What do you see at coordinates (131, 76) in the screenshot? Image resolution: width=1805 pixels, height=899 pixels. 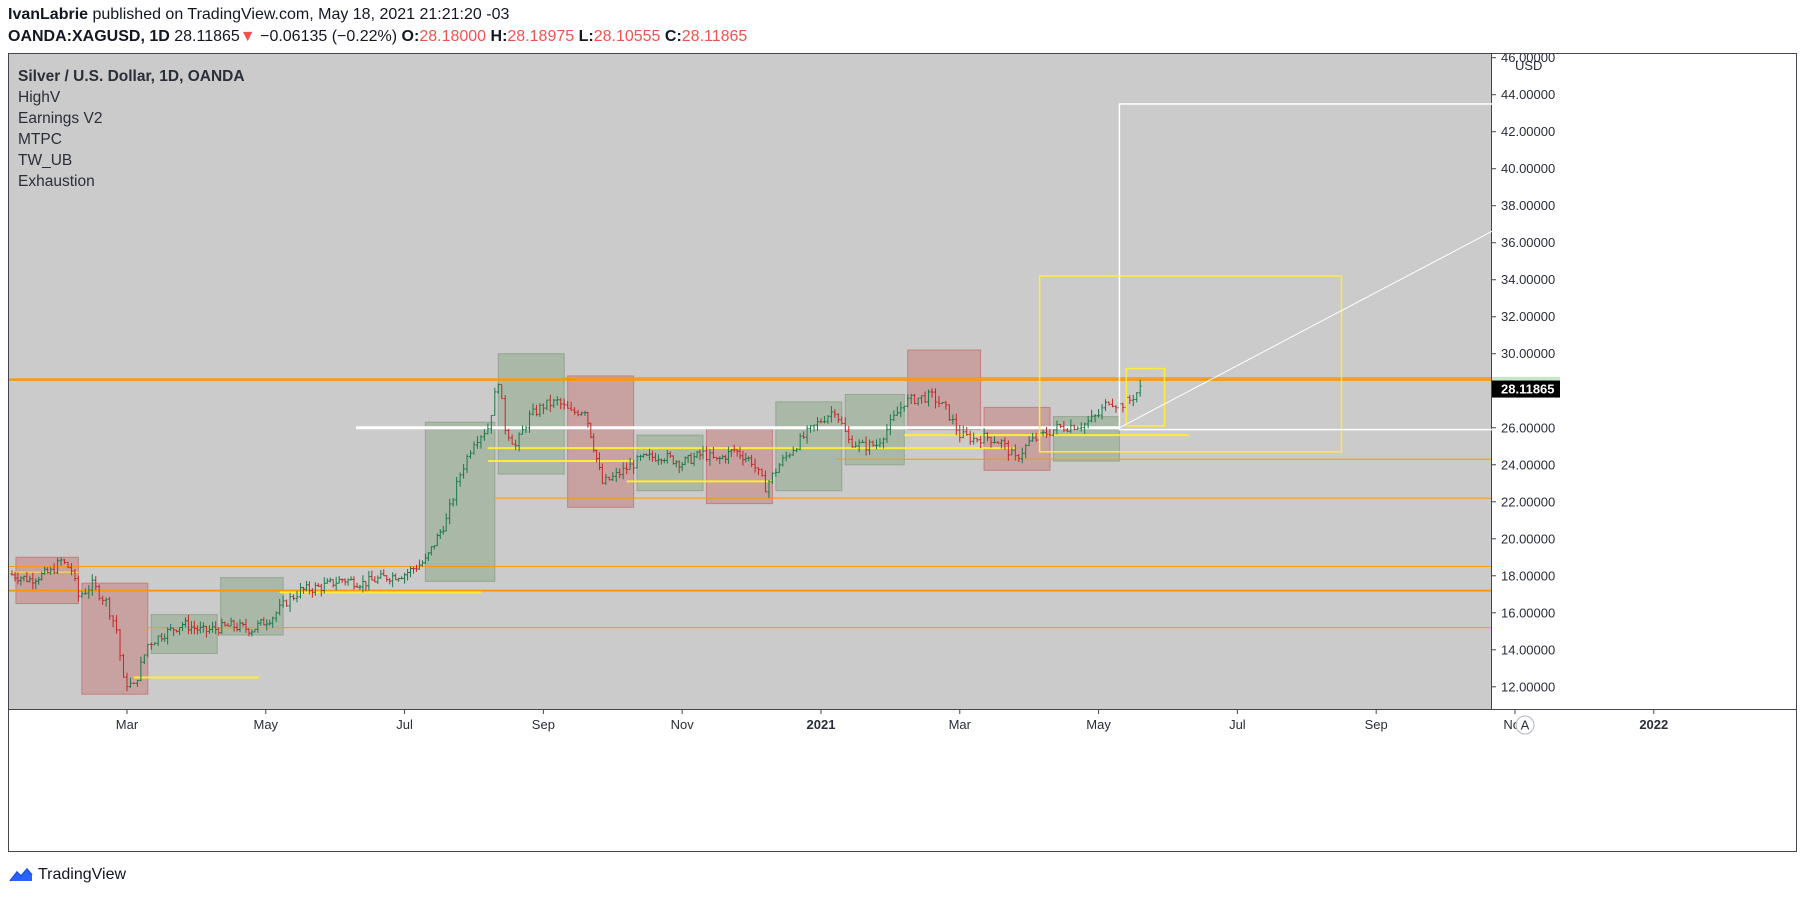 I see `legend-title: Silver / U.S. Dollar, 1D, OANDA` at bounding box center [131, 76].